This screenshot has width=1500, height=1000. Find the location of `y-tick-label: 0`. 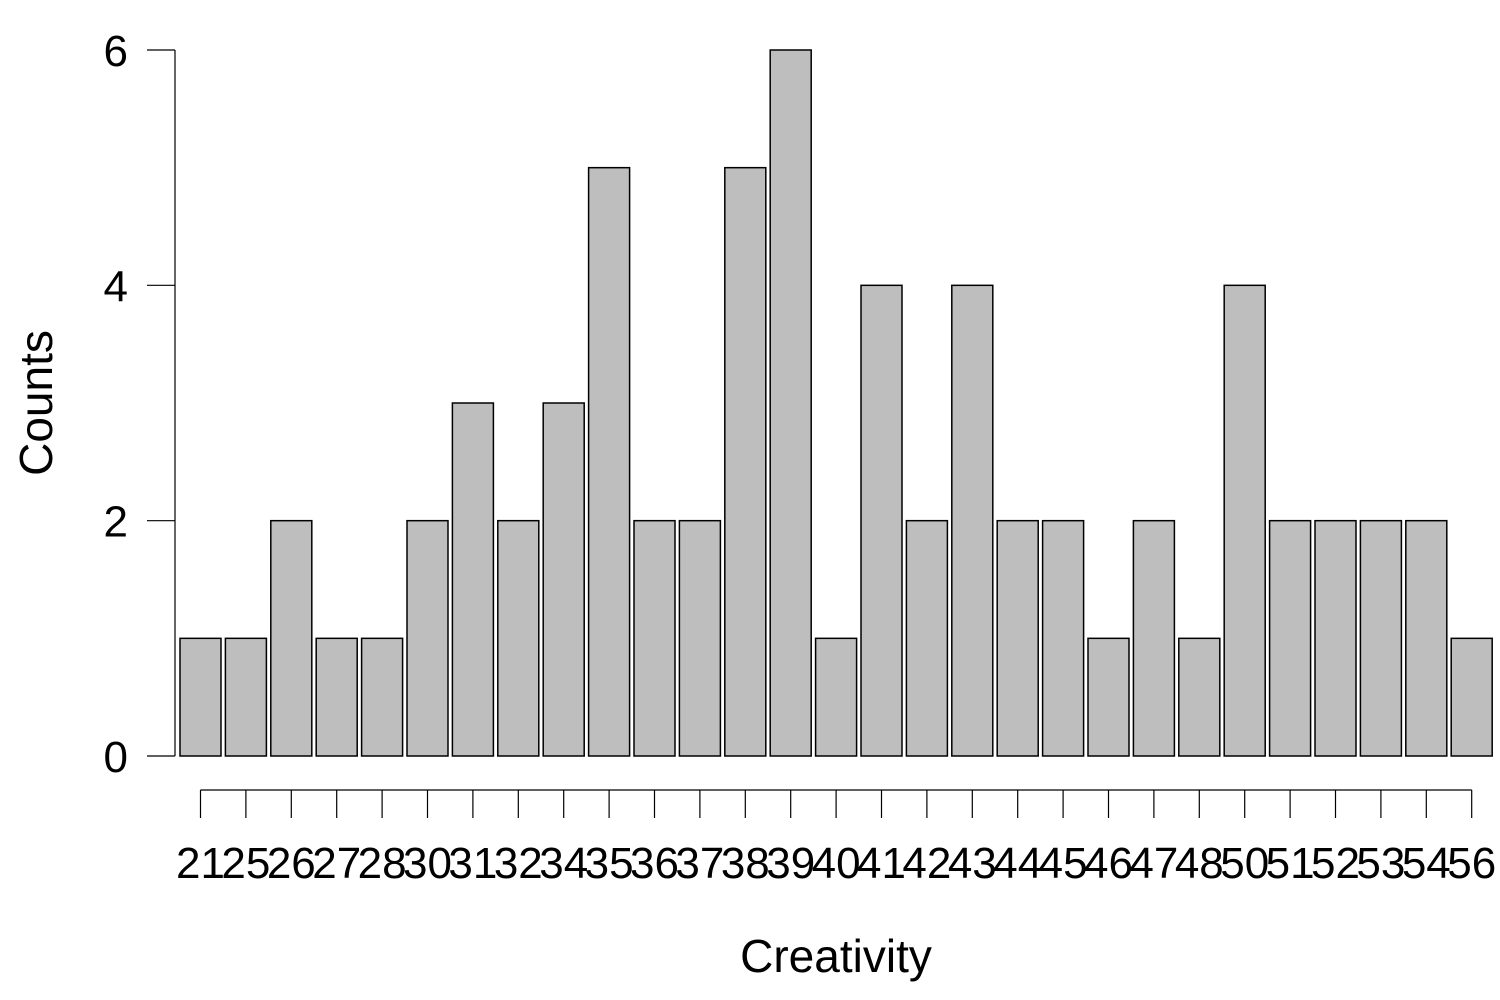

y-tick-label: 0 is located at coordinates (116, 757).